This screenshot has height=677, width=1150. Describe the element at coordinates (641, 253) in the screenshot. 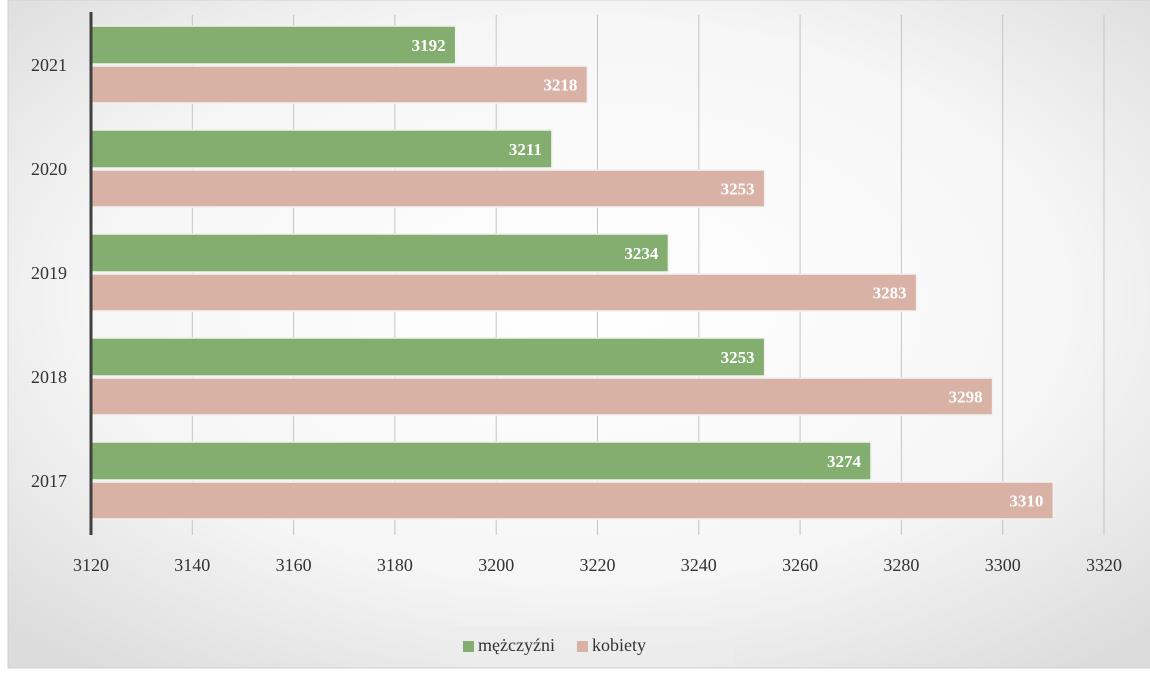

I see `value-label: 3234` at that location.